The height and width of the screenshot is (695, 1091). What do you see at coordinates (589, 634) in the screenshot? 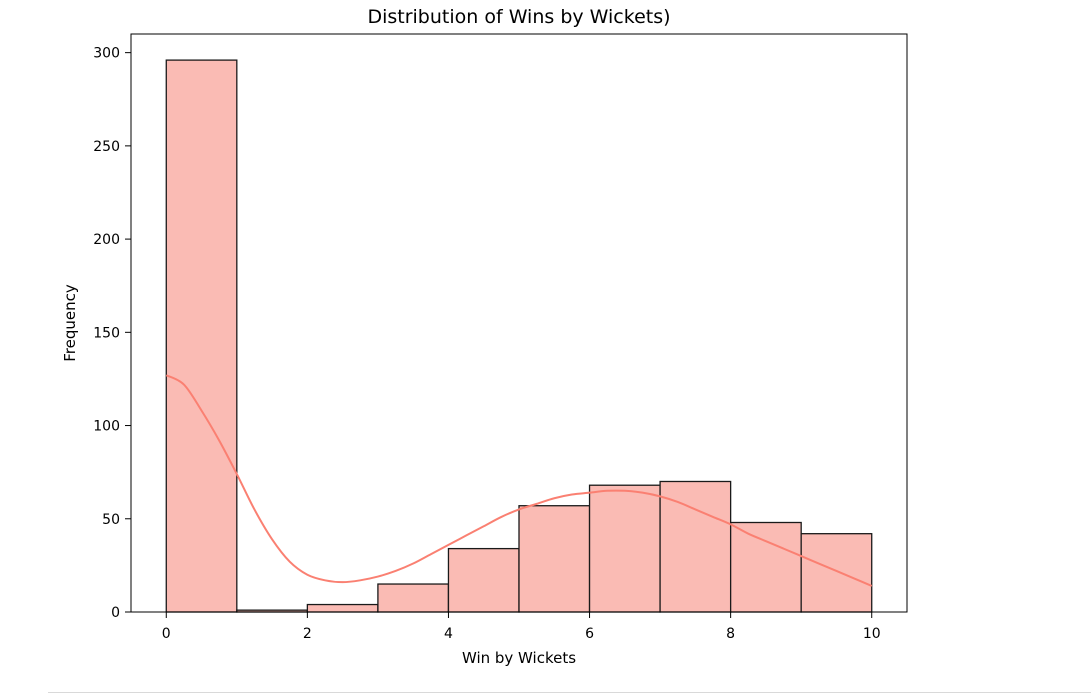
I see `x-tick-label: 6` at bounding box center [589, 634].